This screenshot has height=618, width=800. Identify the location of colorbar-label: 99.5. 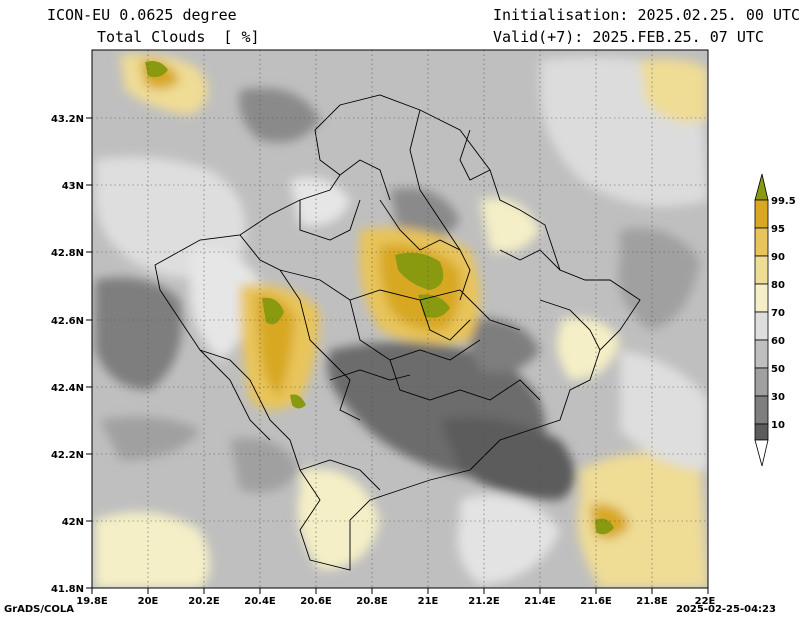
(783, 201).